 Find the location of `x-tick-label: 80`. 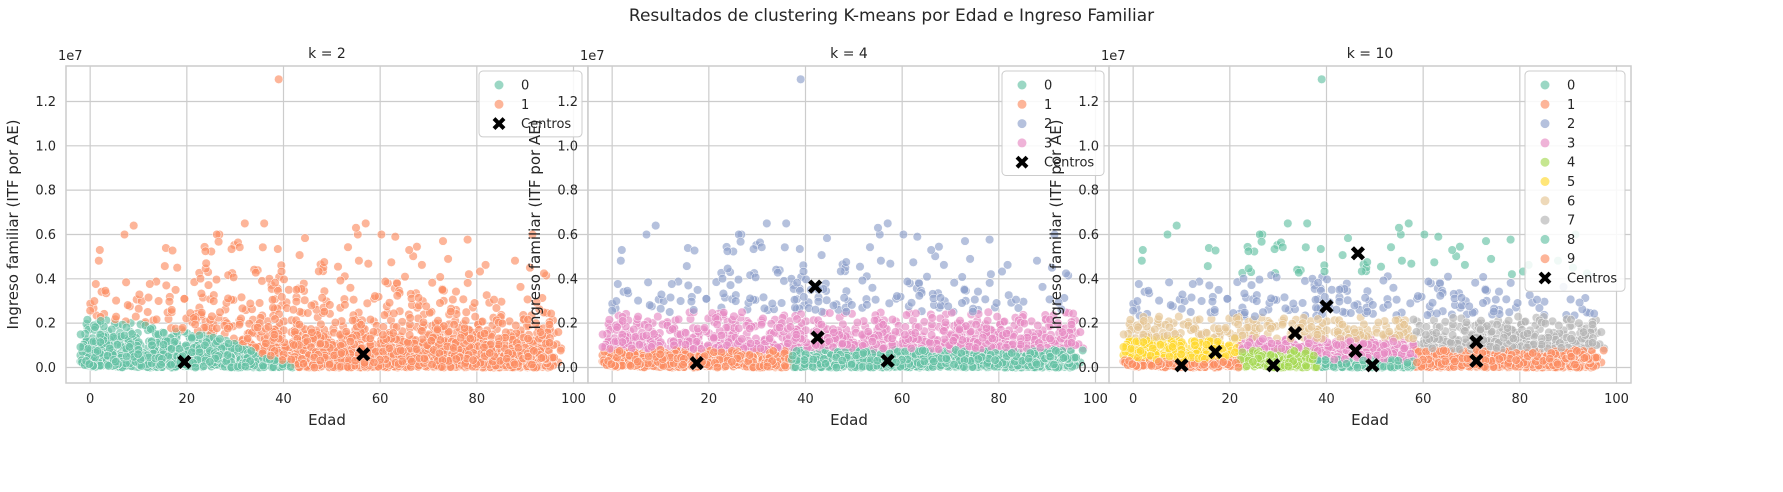

x-tick-label: 80 is located at coordinates (477, 399).